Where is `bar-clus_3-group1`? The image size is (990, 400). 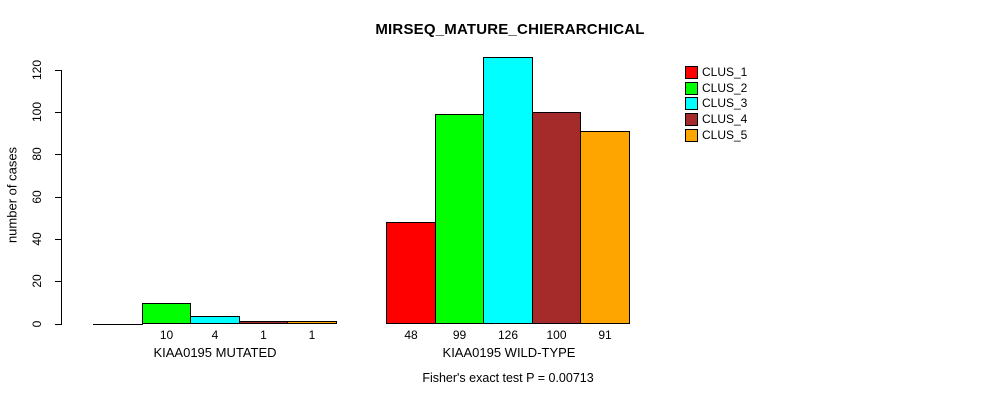
bar-clus_3-group1 is located at coordinates (215, 320).